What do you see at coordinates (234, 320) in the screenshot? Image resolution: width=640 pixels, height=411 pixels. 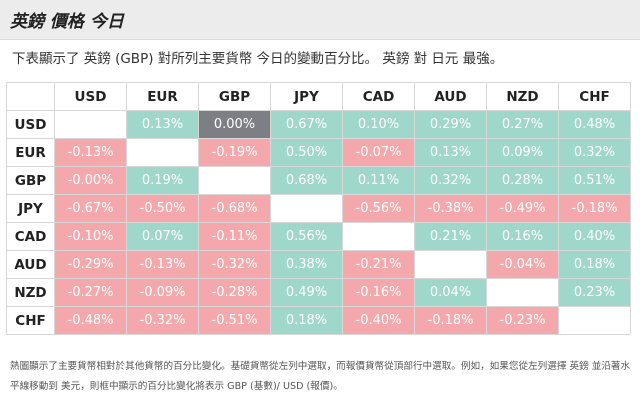 I see `heatmap-cell: -0.51%` at bounding box center [234, 320].